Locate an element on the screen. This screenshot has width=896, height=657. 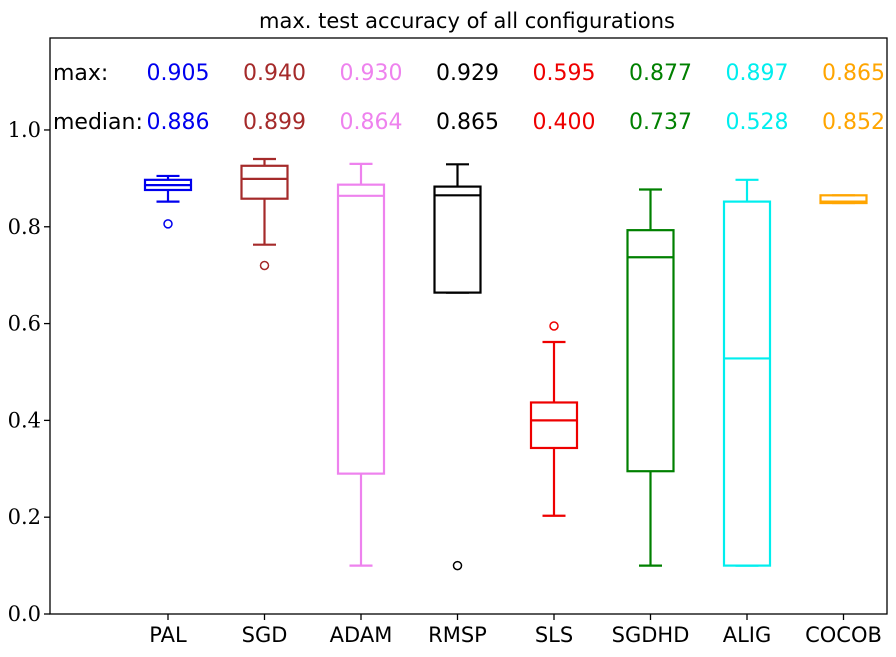
y-axis: 0.0 0.2 0.4 0.6 0.8 1.0 is located at coordinates (29, 372).